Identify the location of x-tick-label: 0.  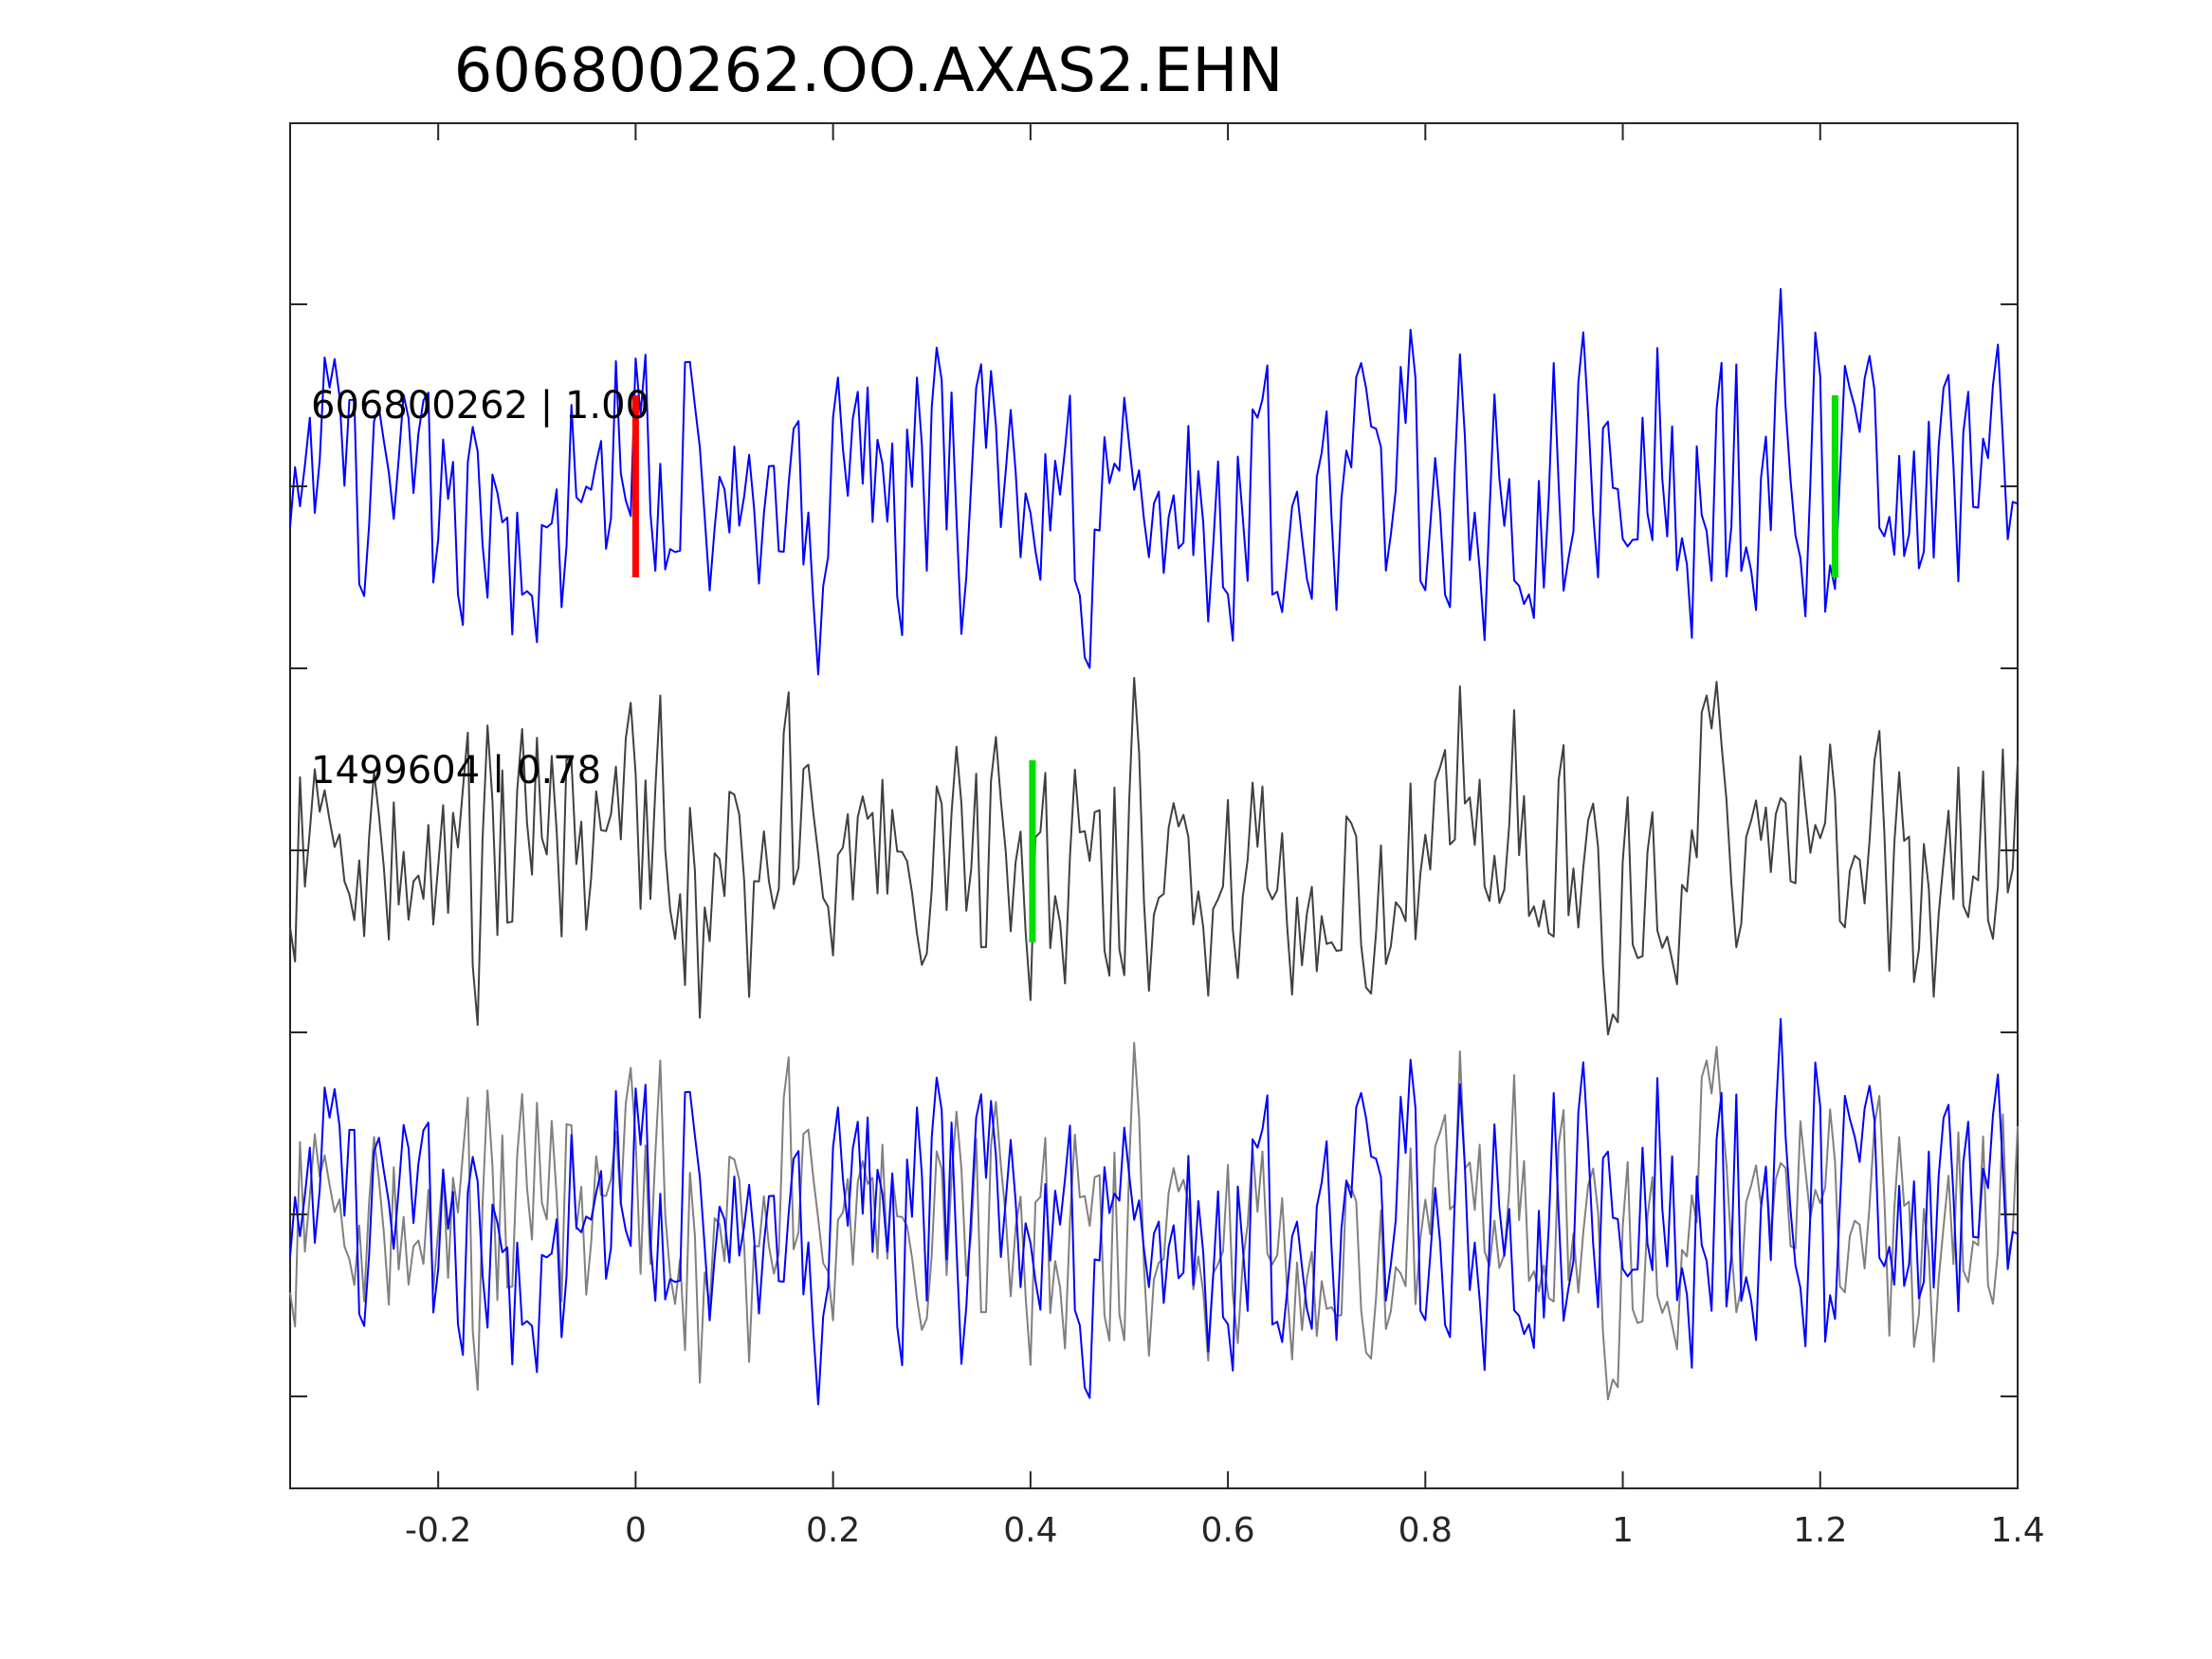
(636, 1530).